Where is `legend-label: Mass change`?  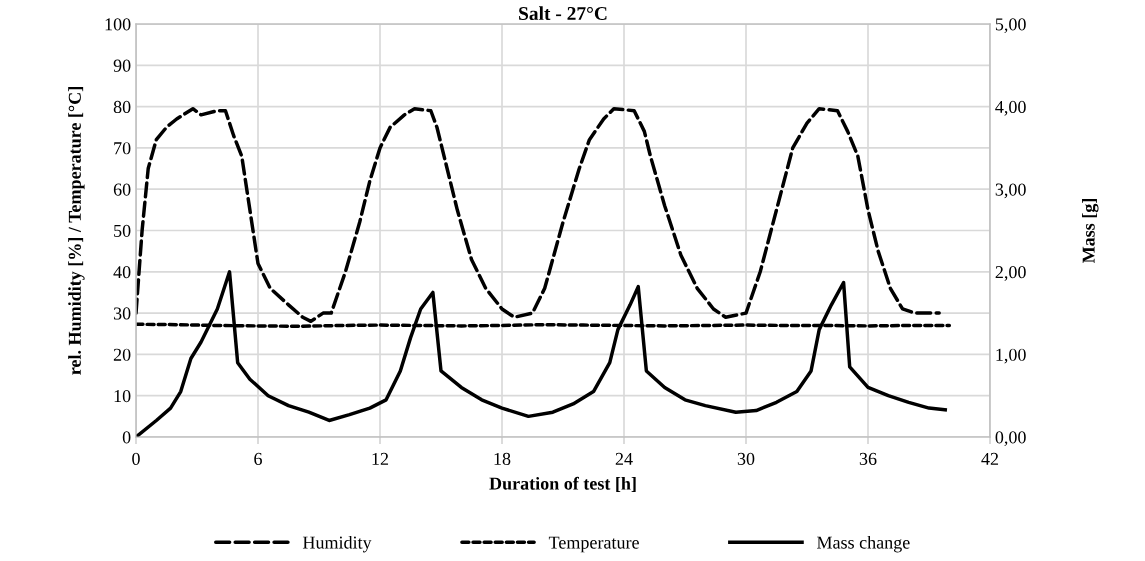 legend-label: Mass change is located at coordinates (863, 544).